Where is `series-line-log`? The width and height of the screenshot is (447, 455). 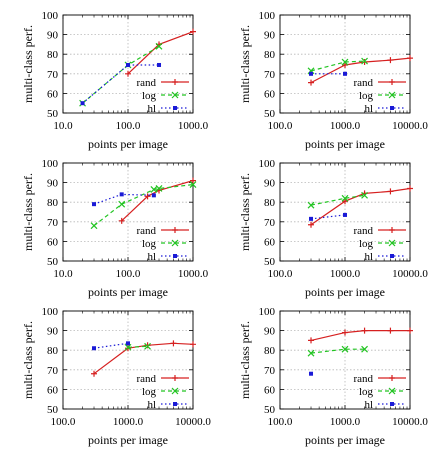 series-line-log is located at coordinates (143, 205).